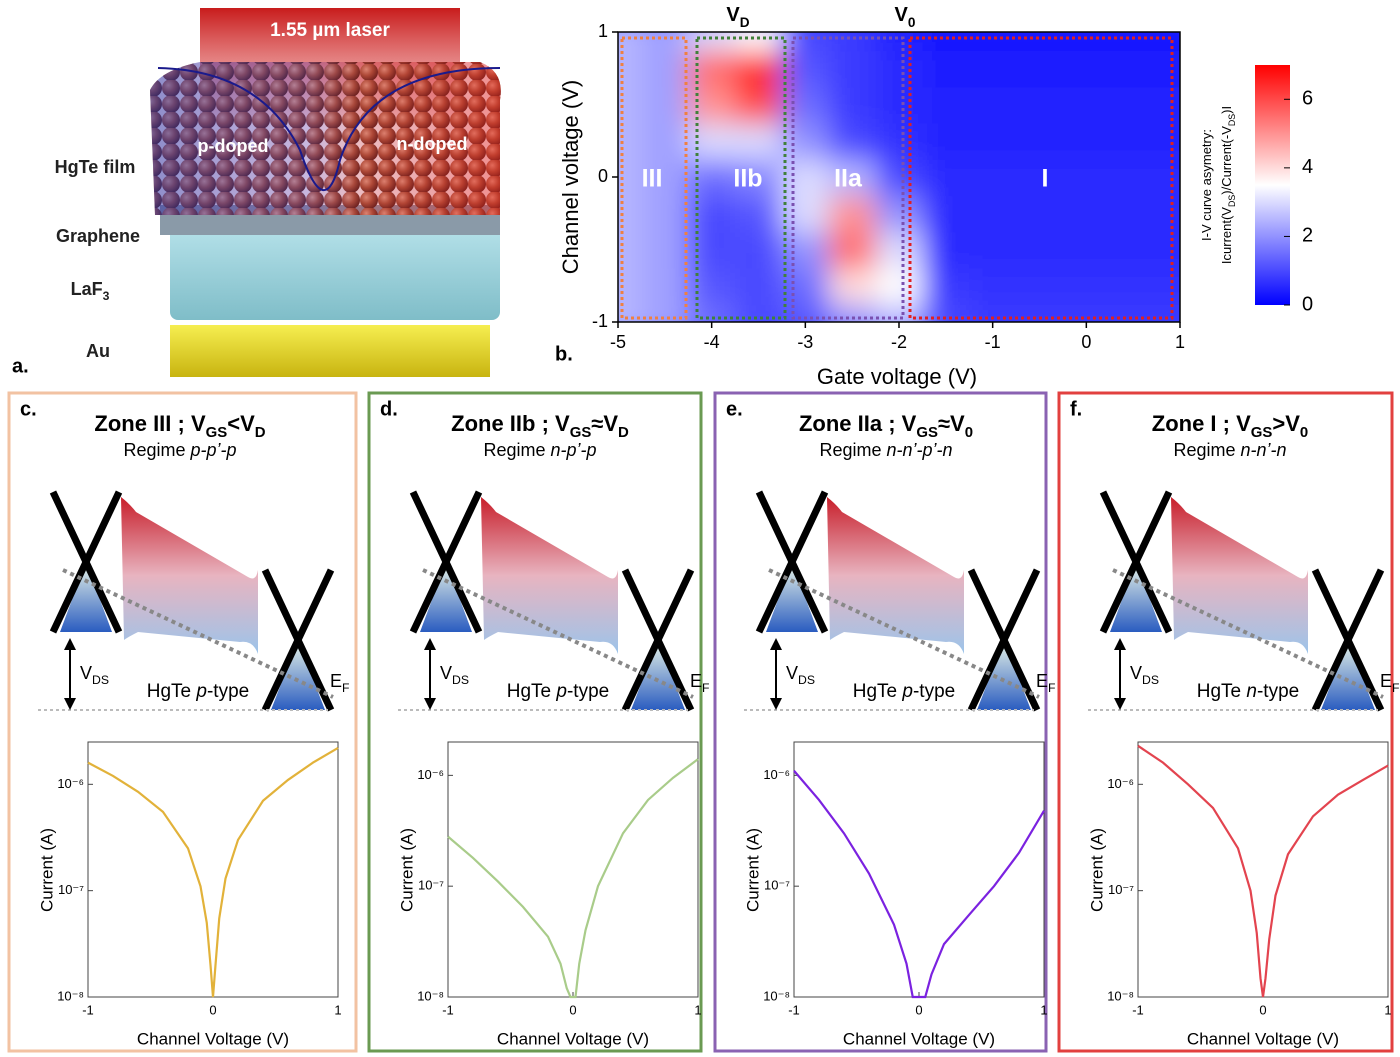 The height and width of the screenshot is (1057, 1400). I want to click on y-axis-label: Current (A), so click(406, 870).